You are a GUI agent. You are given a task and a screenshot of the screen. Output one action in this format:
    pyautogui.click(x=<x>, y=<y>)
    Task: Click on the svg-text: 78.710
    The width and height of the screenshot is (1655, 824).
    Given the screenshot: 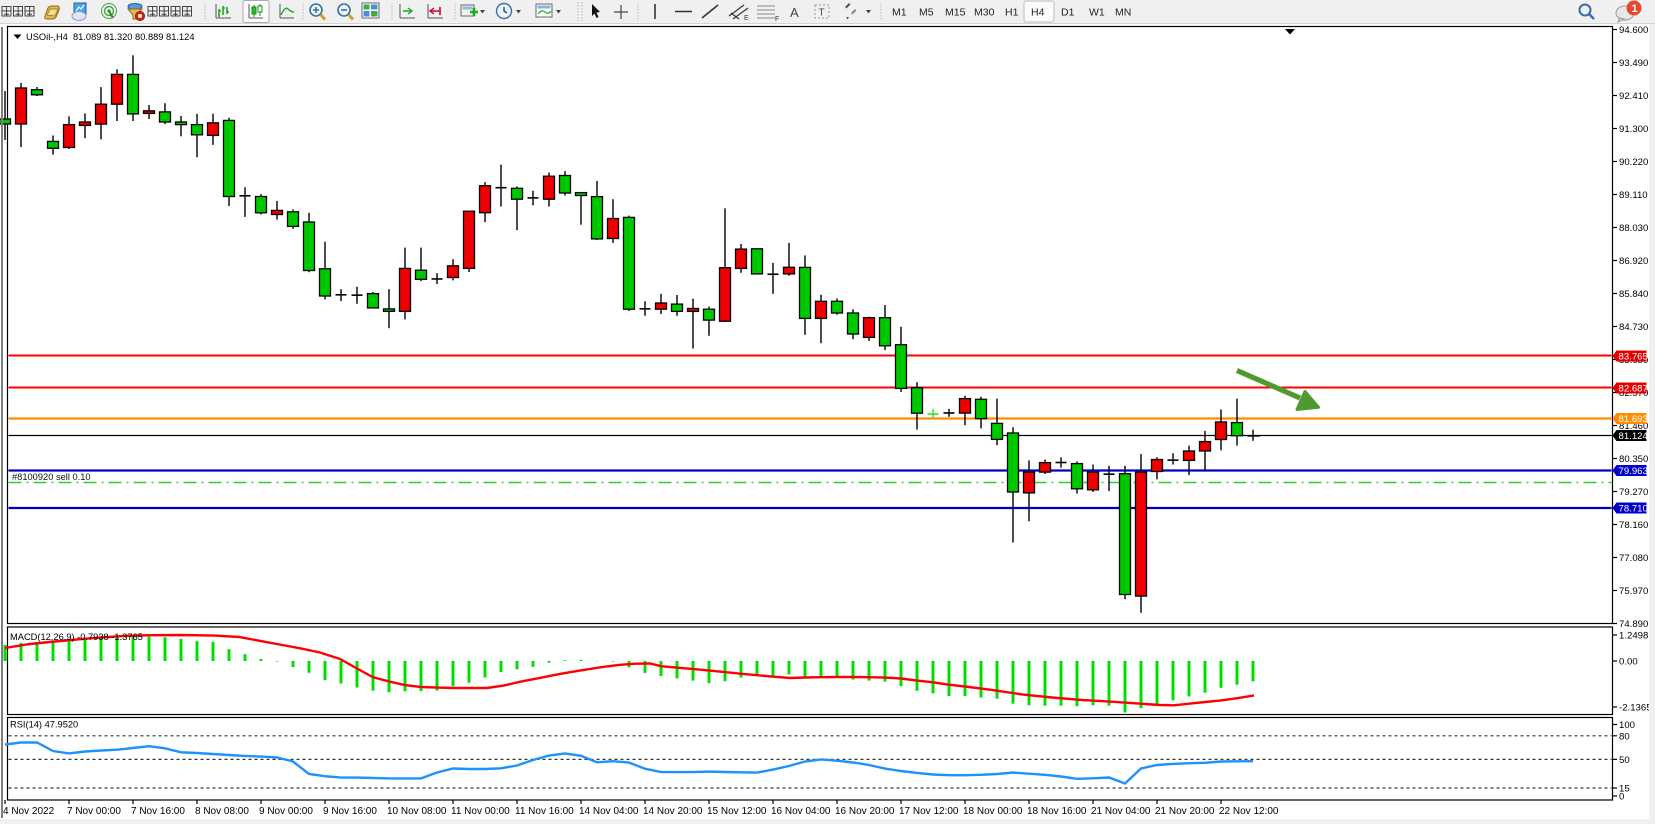 What is the action you would take?
    pyautogui.click(x=1633, y=509)
    